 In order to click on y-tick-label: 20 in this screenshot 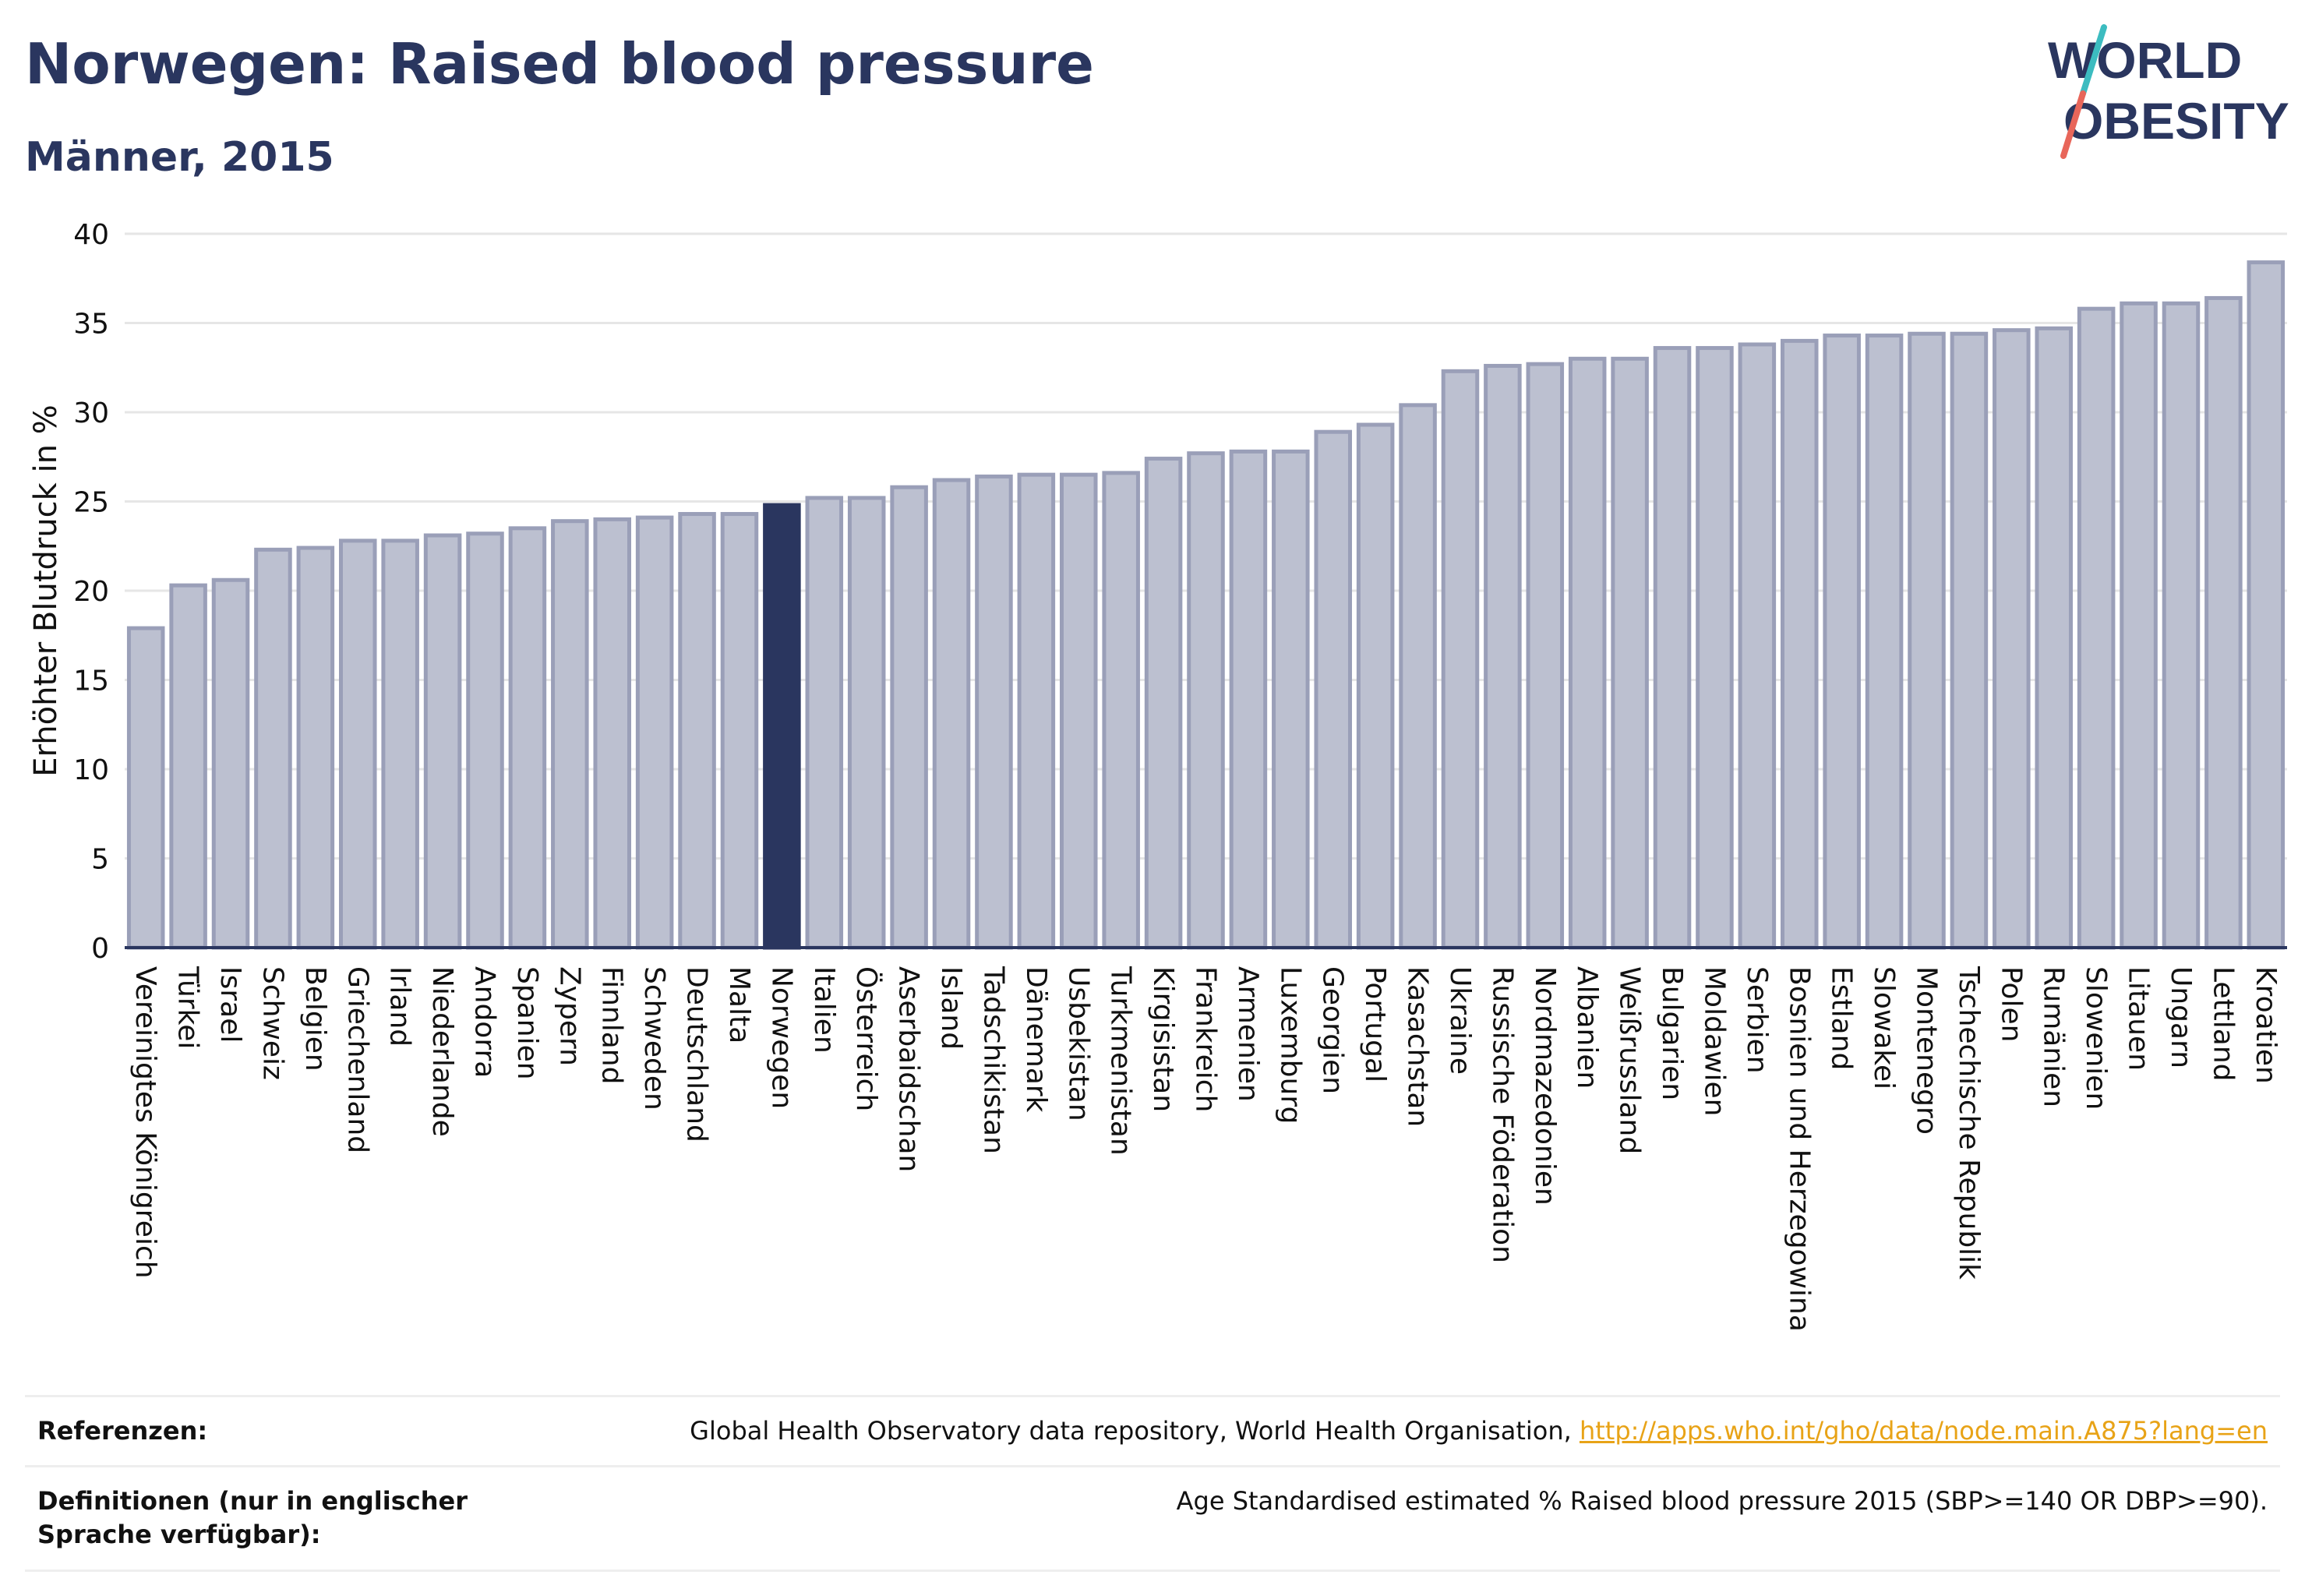, I will do `click(91, 592)`.